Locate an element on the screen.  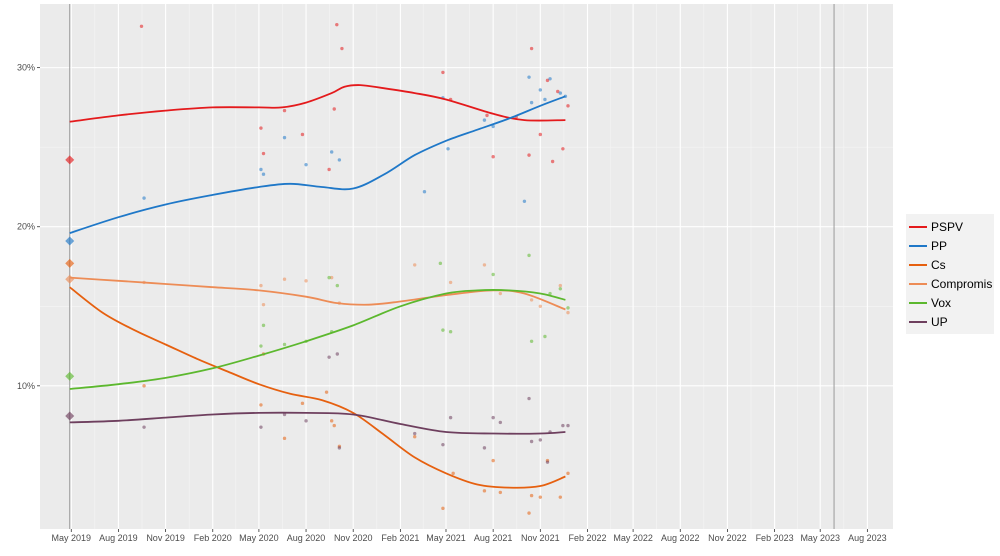
x-tick-label: Aug 2021 is located at coordinates (493, 538).